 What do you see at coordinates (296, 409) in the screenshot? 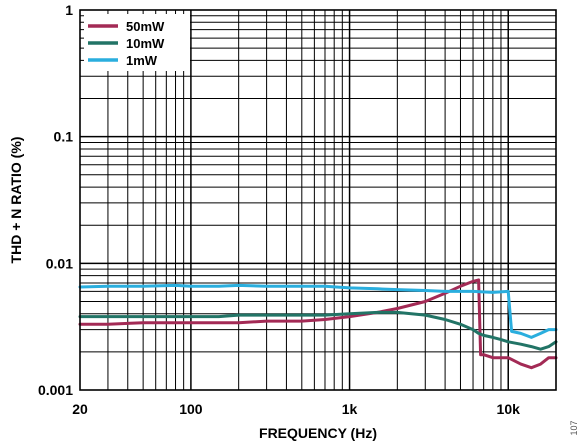
I see `x-tick-labels: 20 100 1k 10k` at bounding box center [296, 409].